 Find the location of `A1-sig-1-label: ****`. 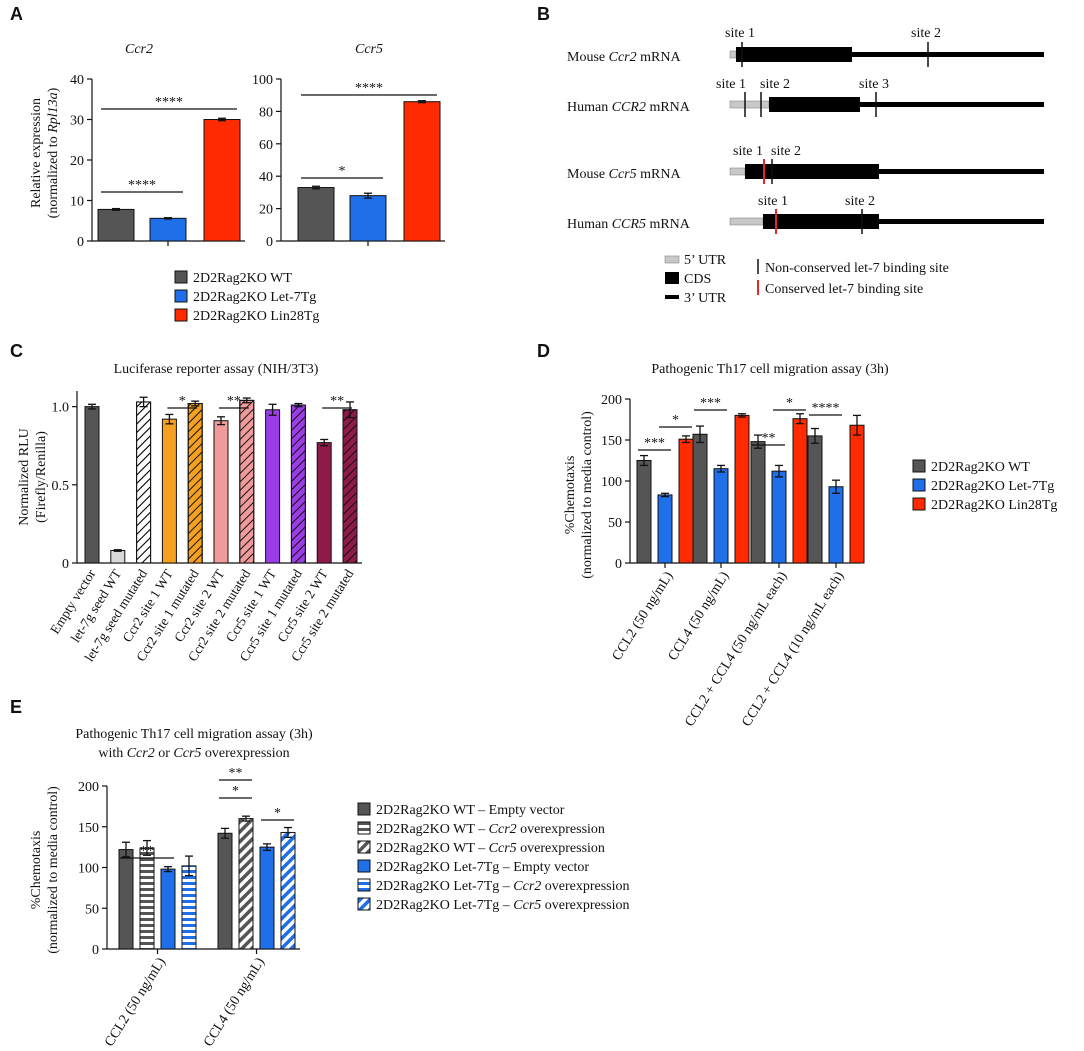

A1-sig-1-label: **** is located at coordinates (169, 102).